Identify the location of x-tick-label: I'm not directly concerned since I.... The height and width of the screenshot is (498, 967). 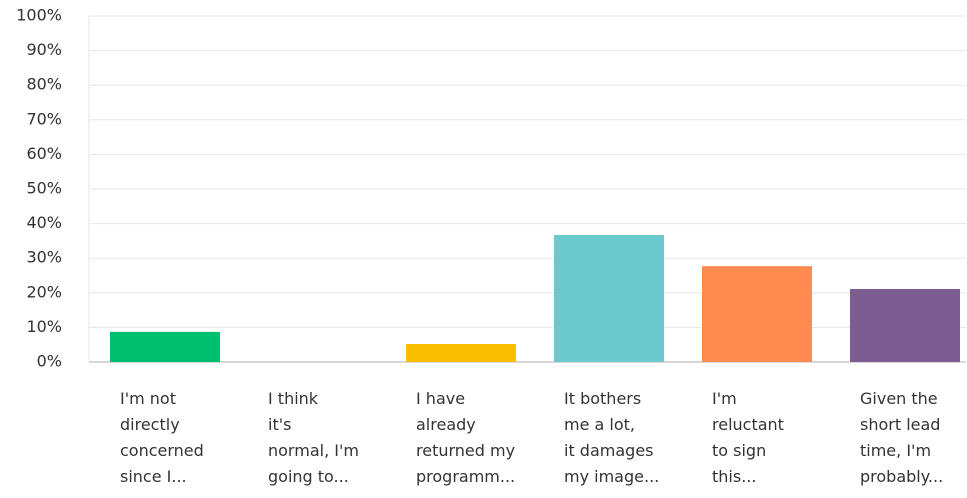
(162, 437).